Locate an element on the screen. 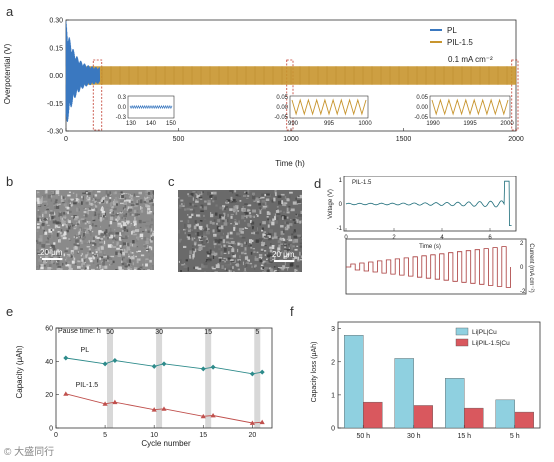 The height and width of the screenshot is (462, 554). inset-xtick-label: 1990 is located at coordinates (433, 124).